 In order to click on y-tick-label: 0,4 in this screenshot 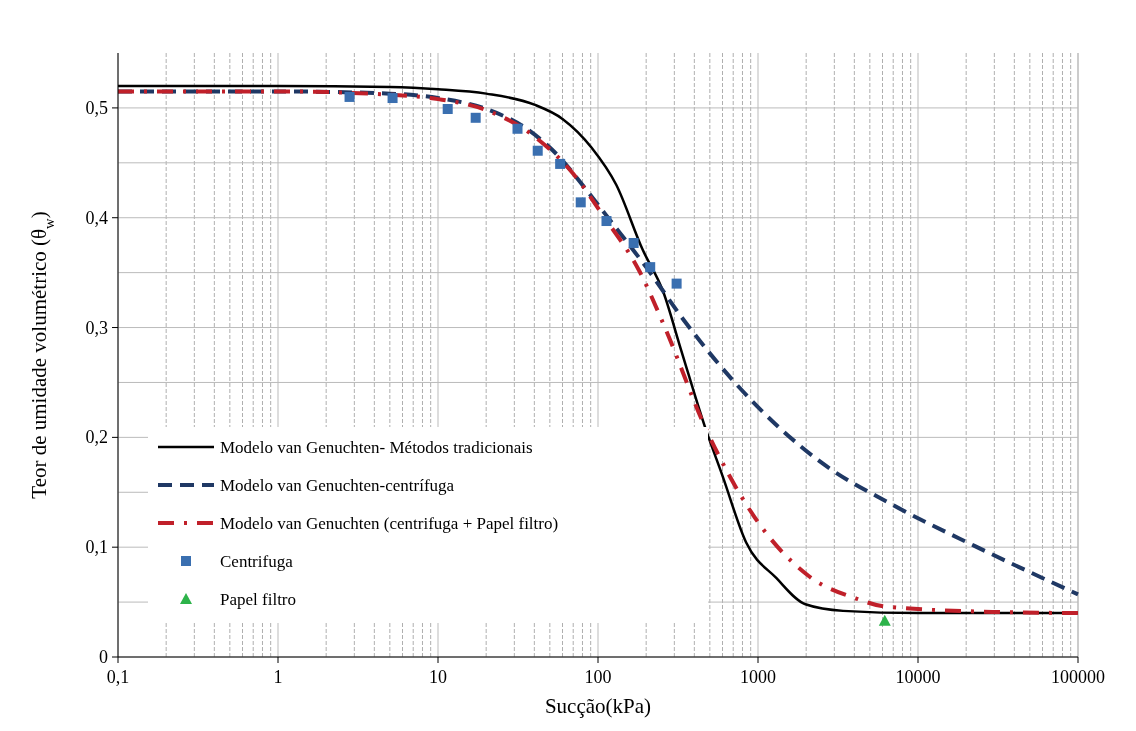, I will do `click(96, 217)`.